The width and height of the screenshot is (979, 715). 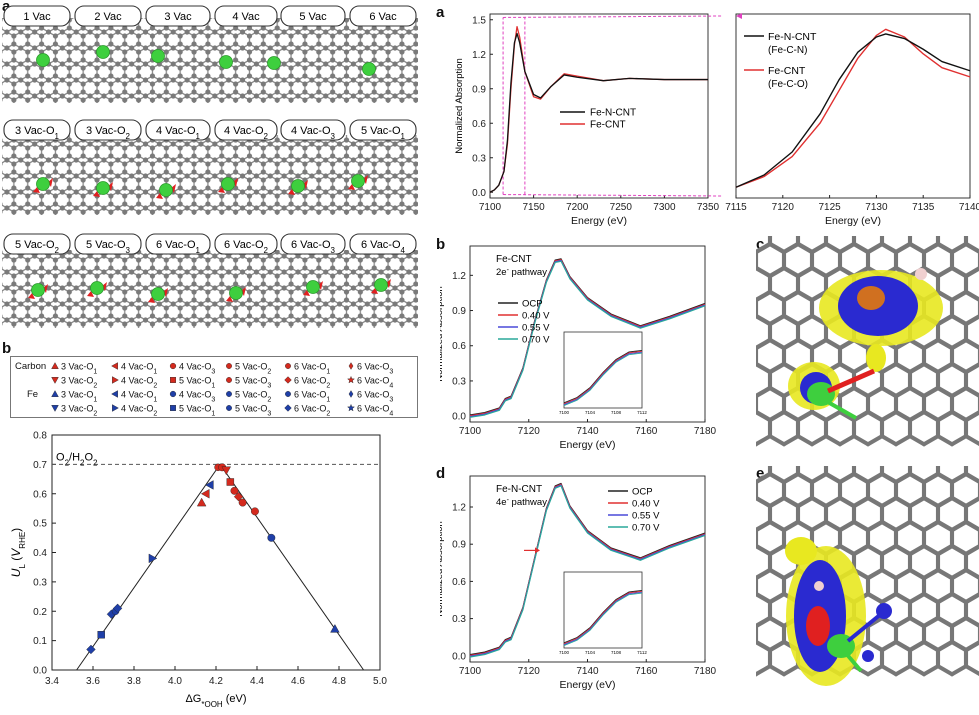 I want to click on xanes-zoom-series, so click(x=853, y=110).